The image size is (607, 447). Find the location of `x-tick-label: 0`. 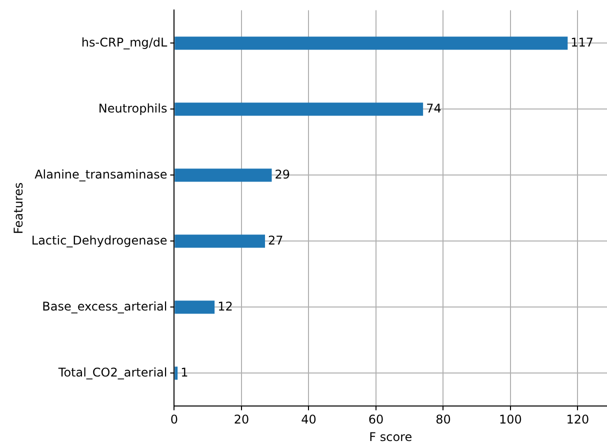

x-tick-label: 0 is located at coordinates (174, 419).